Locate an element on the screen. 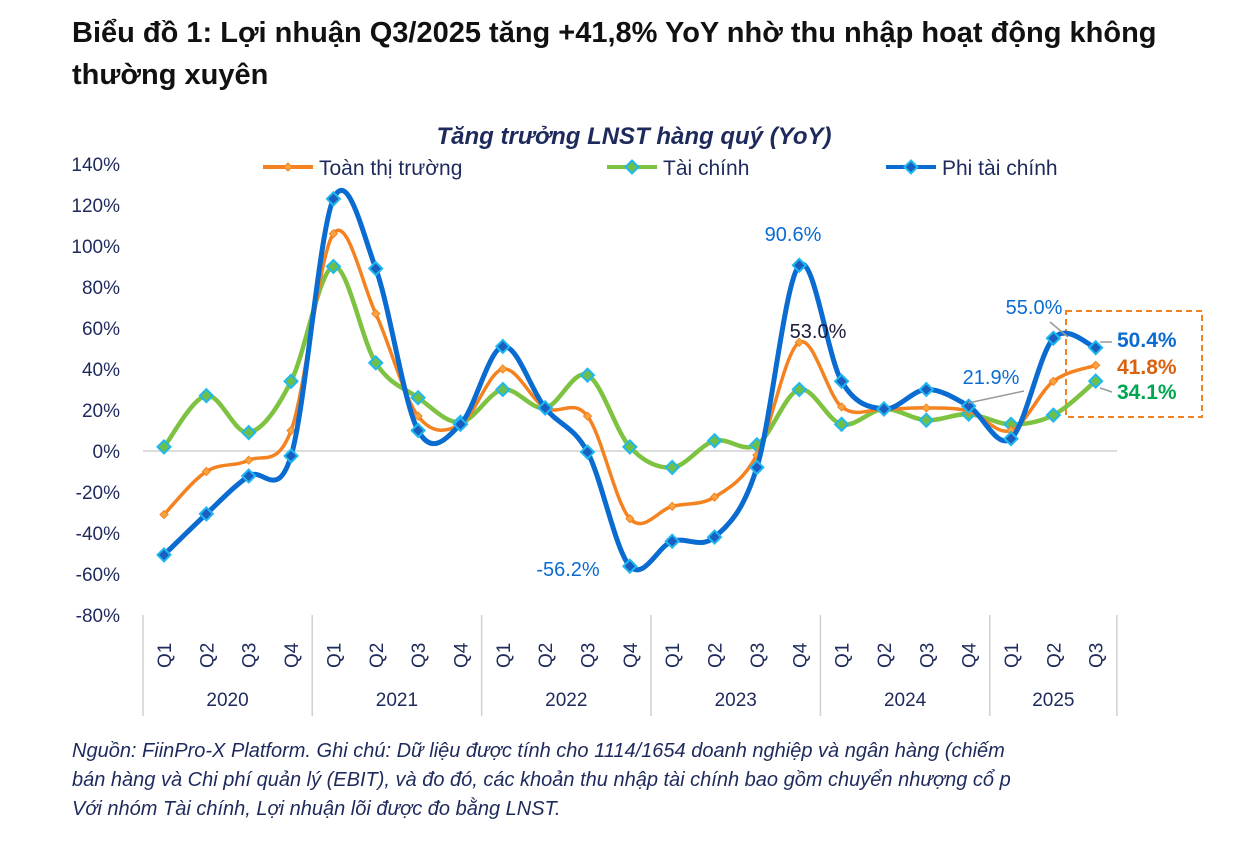  y-tick-label: 60% is located at coordinates (101, 329).